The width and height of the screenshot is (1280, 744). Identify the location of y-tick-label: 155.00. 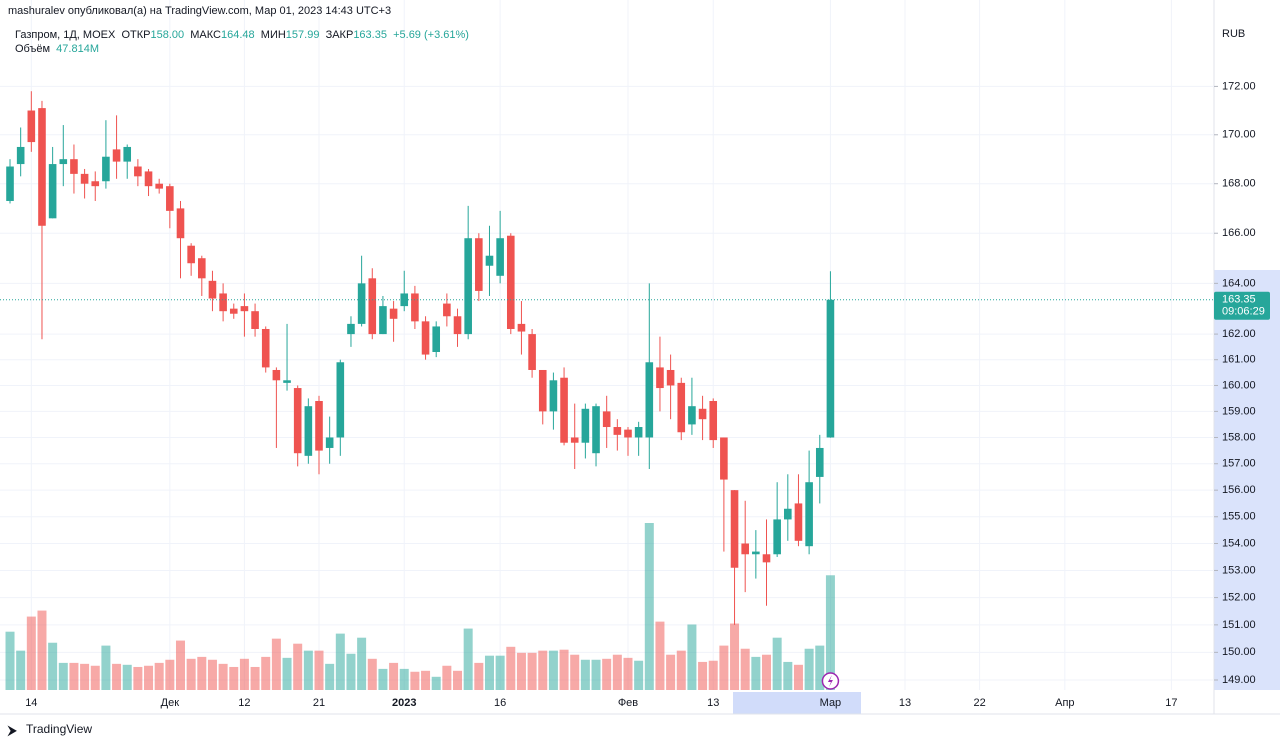
(1239, 517).